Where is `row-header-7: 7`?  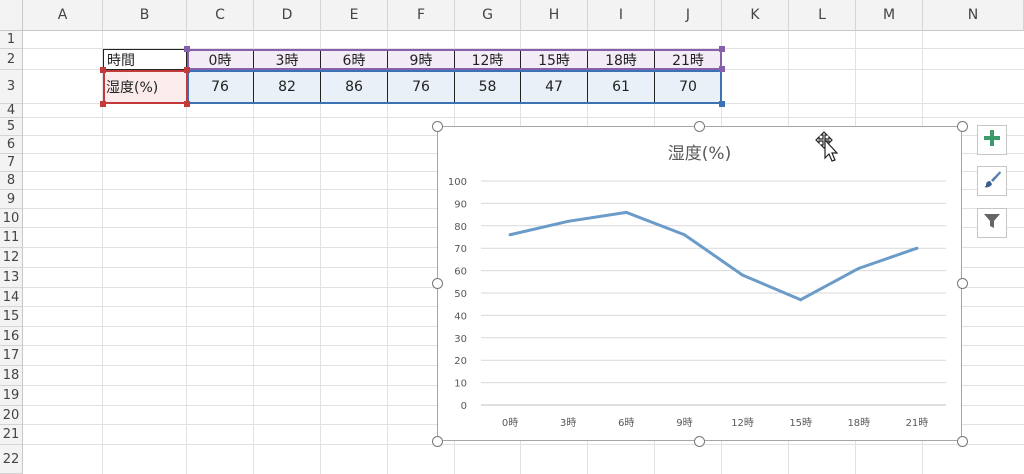
row-header-7: 7 is located at coordinates (11, 163).